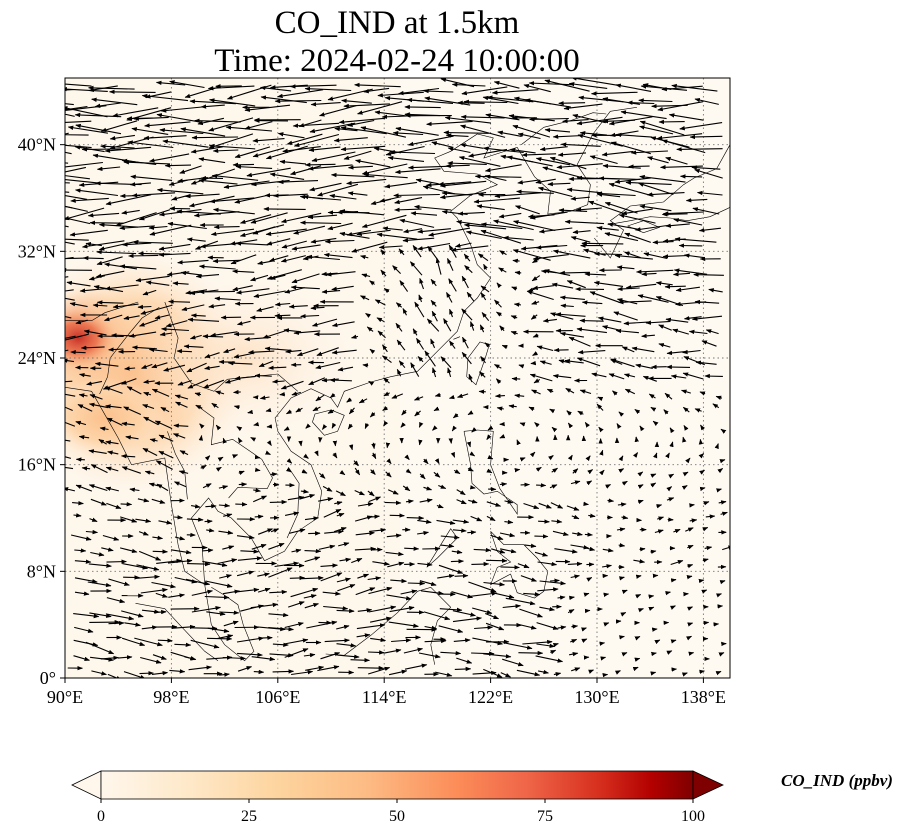 The image size is (915, 836). Describe the element at coordinates (277, 697) in the screenshot. I see `x-tick-label: 106°E` at that location.